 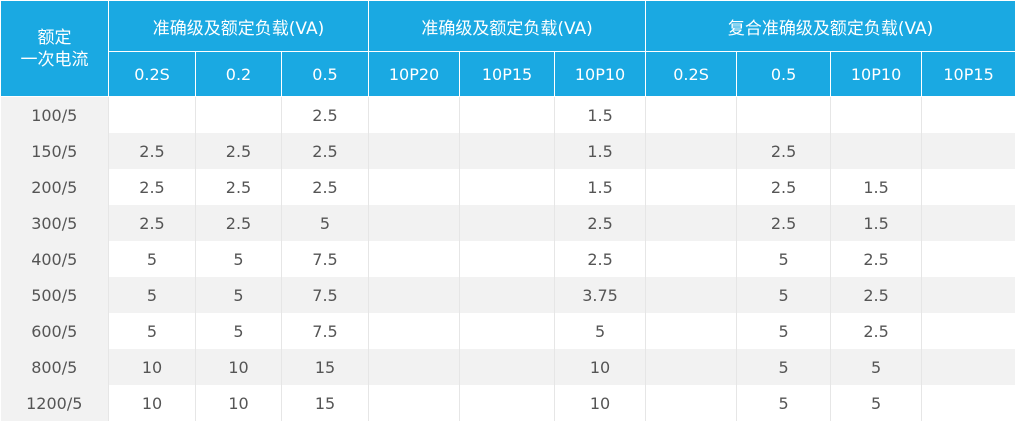 I want to click on table-row: 500/5 5 5 7.5 3.75 5 2.5, so click(x=507, y=295).